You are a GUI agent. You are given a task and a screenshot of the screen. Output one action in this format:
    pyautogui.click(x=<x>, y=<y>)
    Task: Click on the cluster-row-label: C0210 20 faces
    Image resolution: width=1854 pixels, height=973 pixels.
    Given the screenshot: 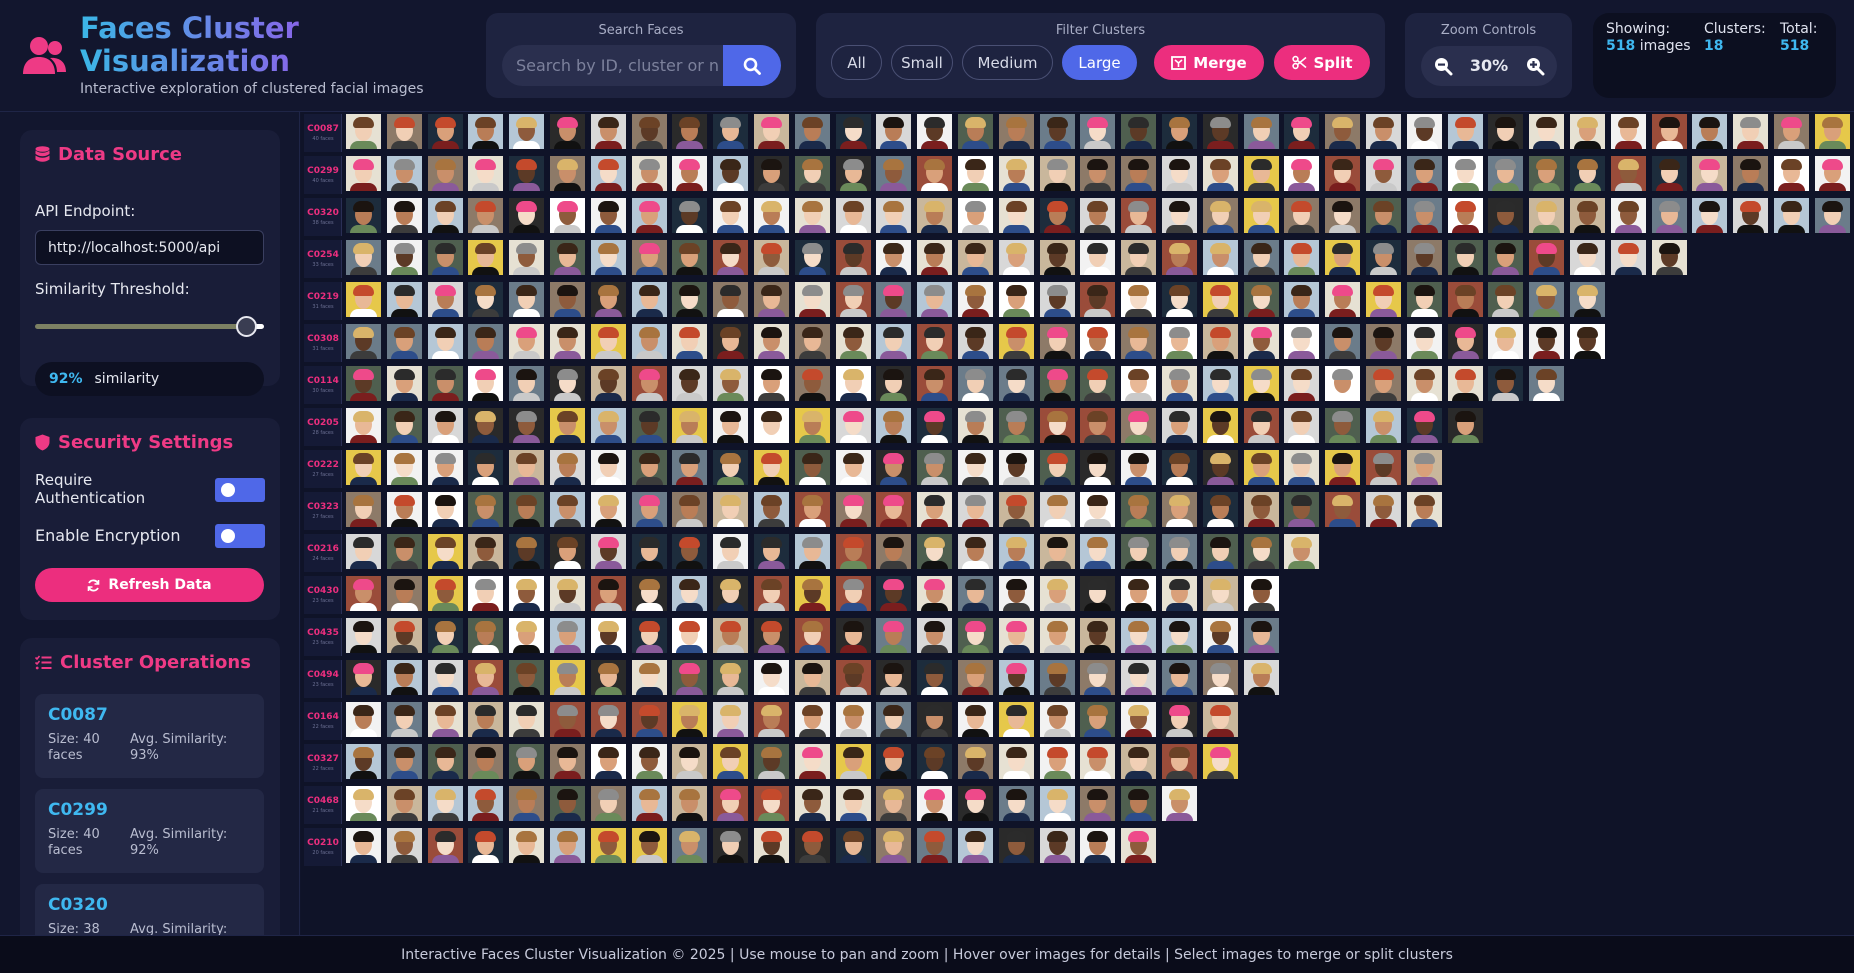 What is the action you would take?
    pyautogui.click(x=323, y=847)
    